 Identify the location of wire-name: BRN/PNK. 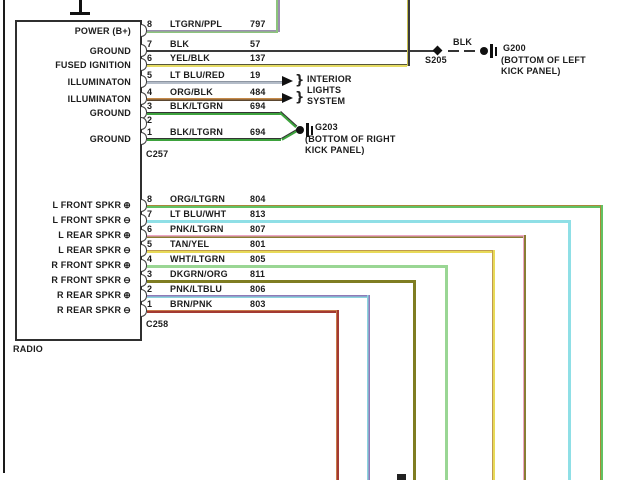
(191, 304).